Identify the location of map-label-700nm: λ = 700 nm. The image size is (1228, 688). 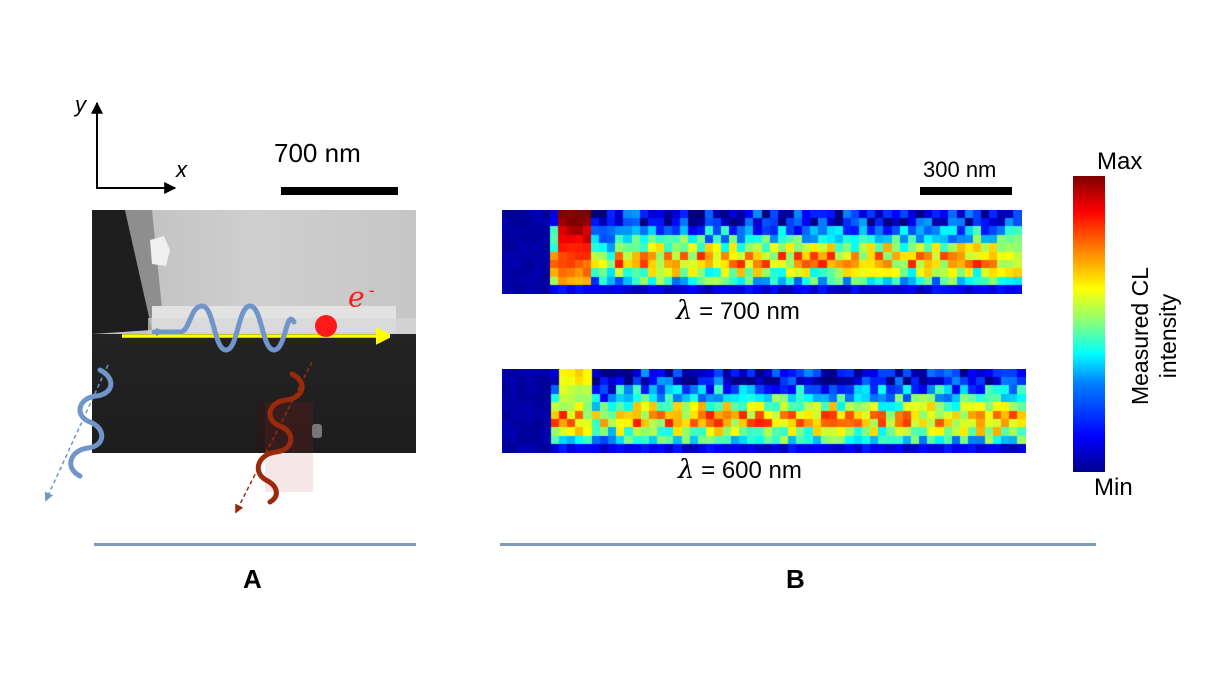
(738, 311).